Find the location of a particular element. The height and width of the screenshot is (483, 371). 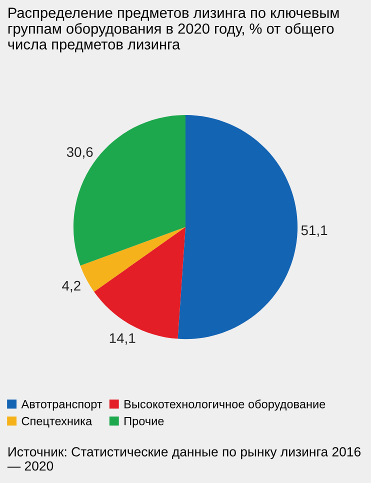

legend-label: Спецтехника is located at coordinates (57, 422).